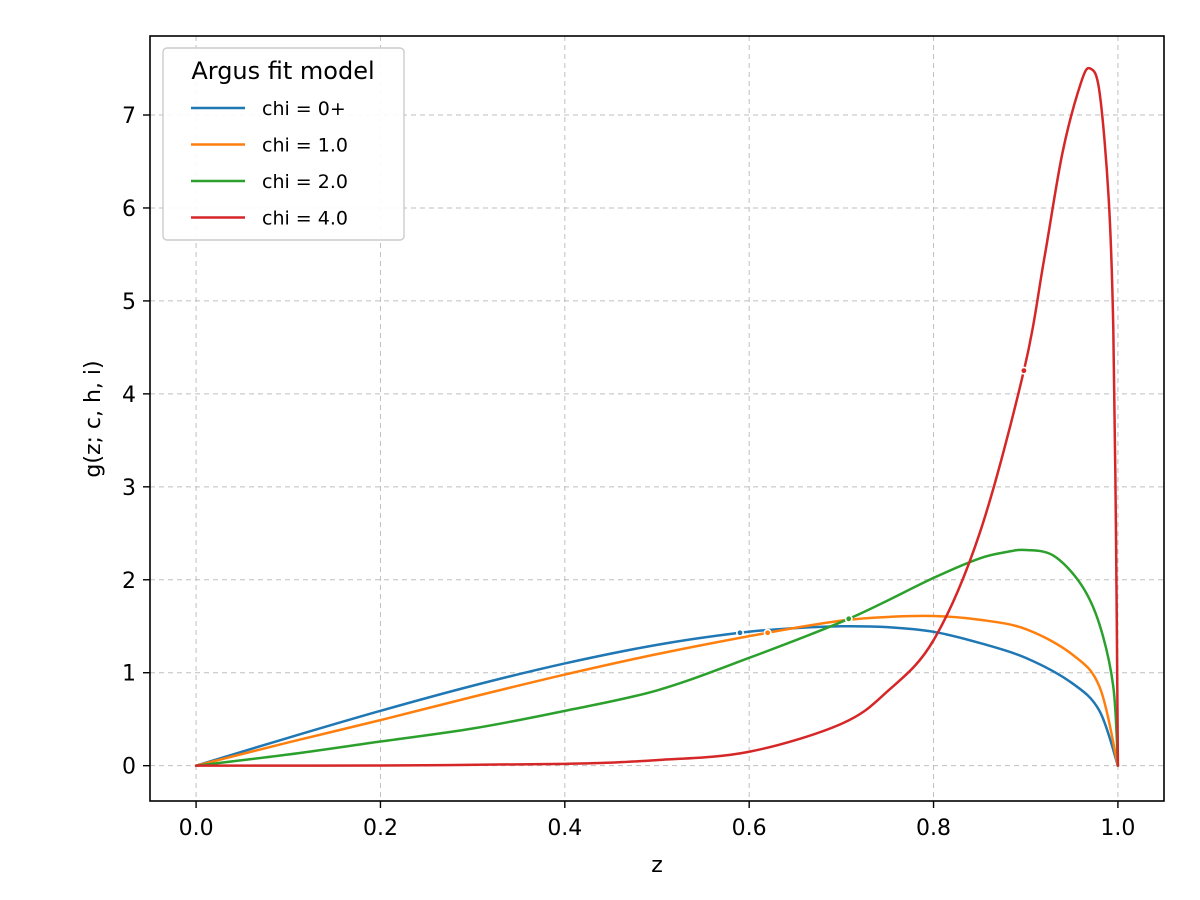 Image resolution: width=1200 pixels, height=900 pixels. Describe the element at coordinates (129, 209) in the screenshot. I see `y-tick-label: 6` at that location.